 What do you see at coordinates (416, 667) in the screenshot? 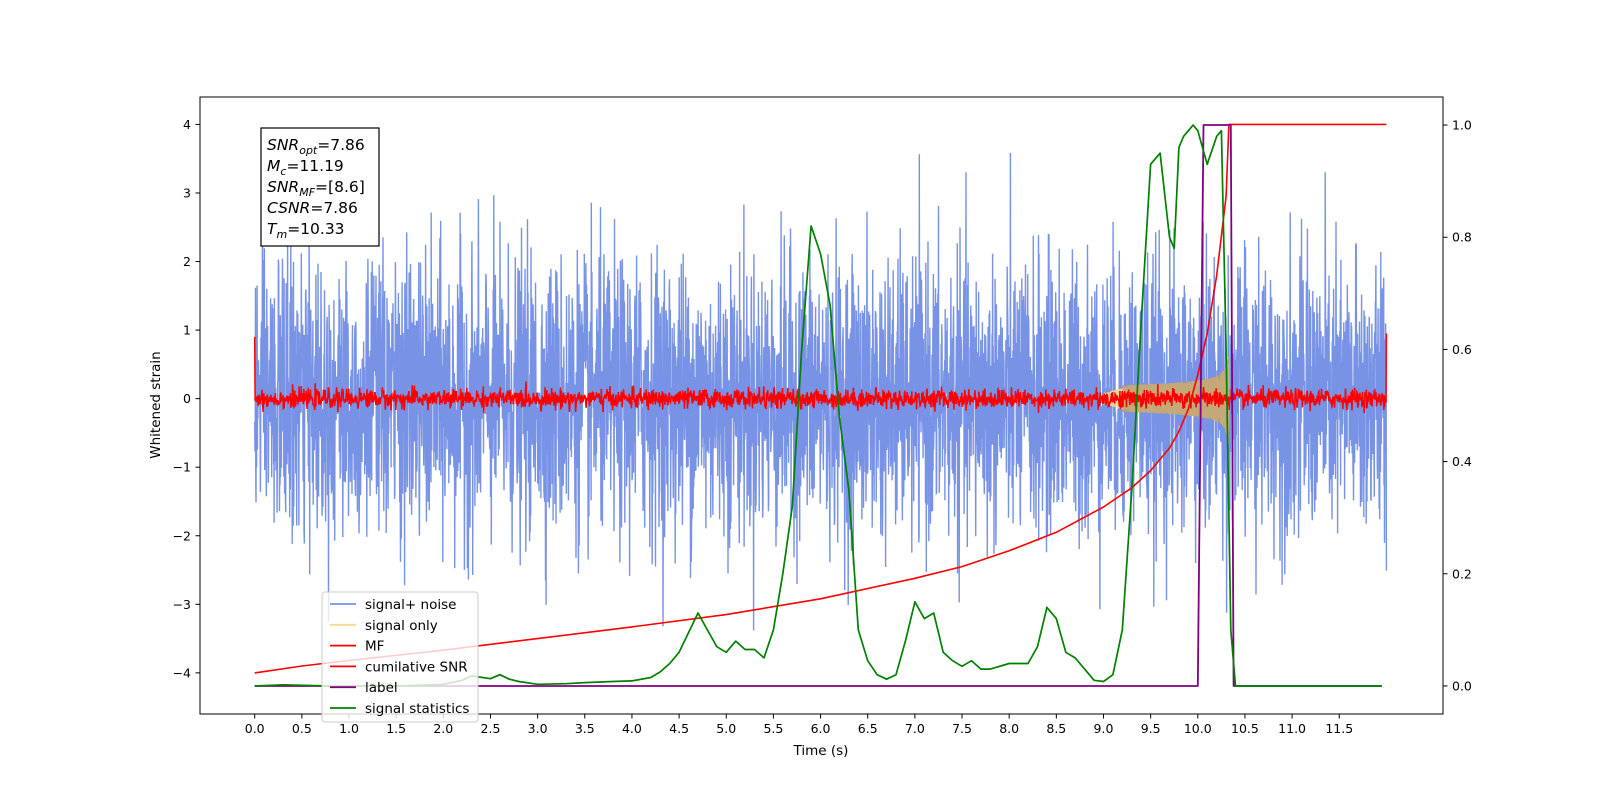
I see `legend-label: cumilative SNR` at bounding box center [416, 667].